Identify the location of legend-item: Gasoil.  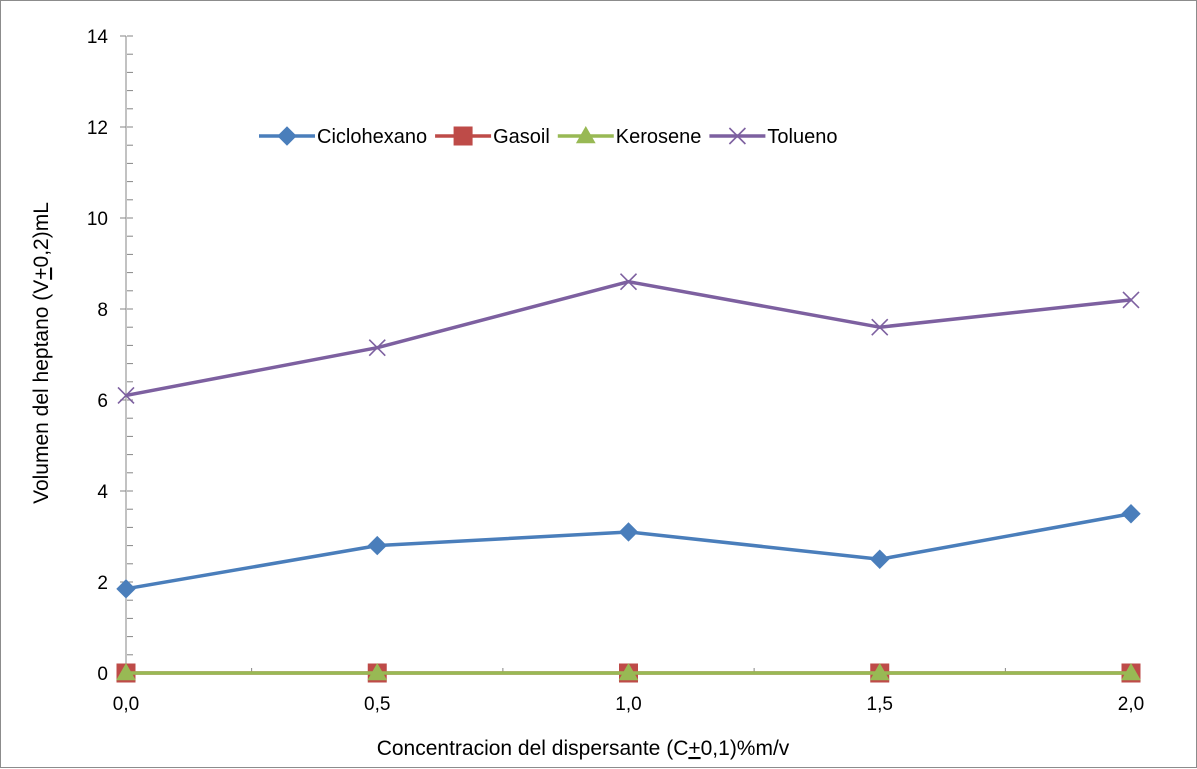
(492, 137).